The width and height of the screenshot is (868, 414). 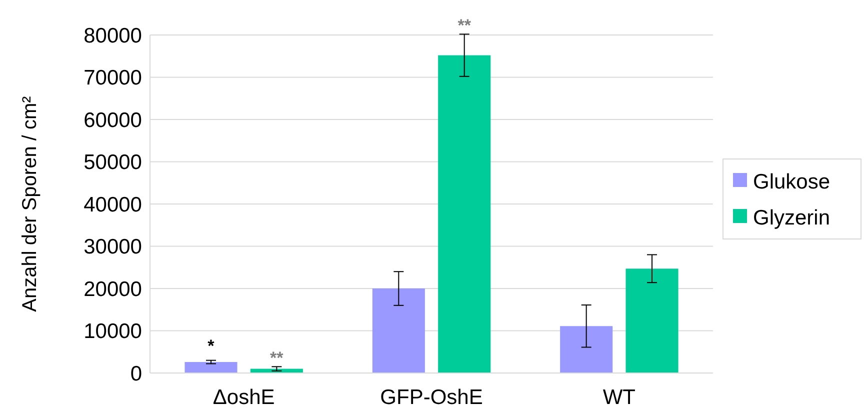 What do you see at coordinates (136, 374) in the screenshot?
I see `y-tick-label: 0` at bounding box center [136, 374].